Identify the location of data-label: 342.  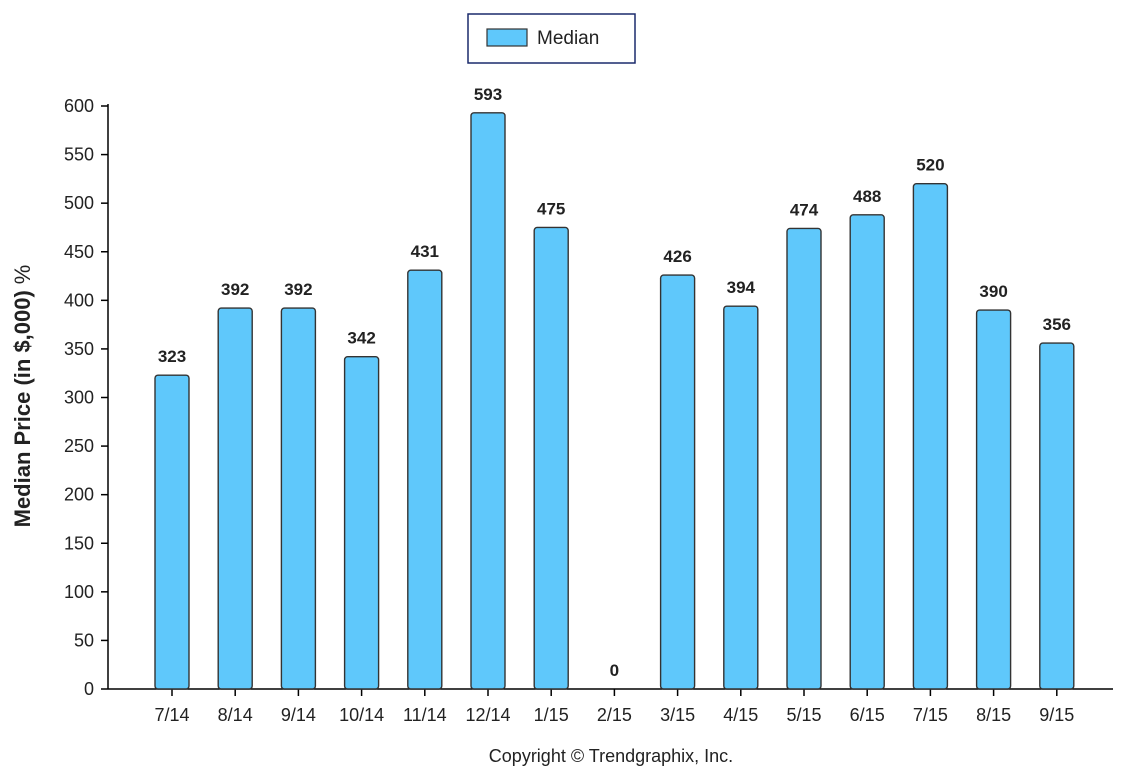
(361, 338).